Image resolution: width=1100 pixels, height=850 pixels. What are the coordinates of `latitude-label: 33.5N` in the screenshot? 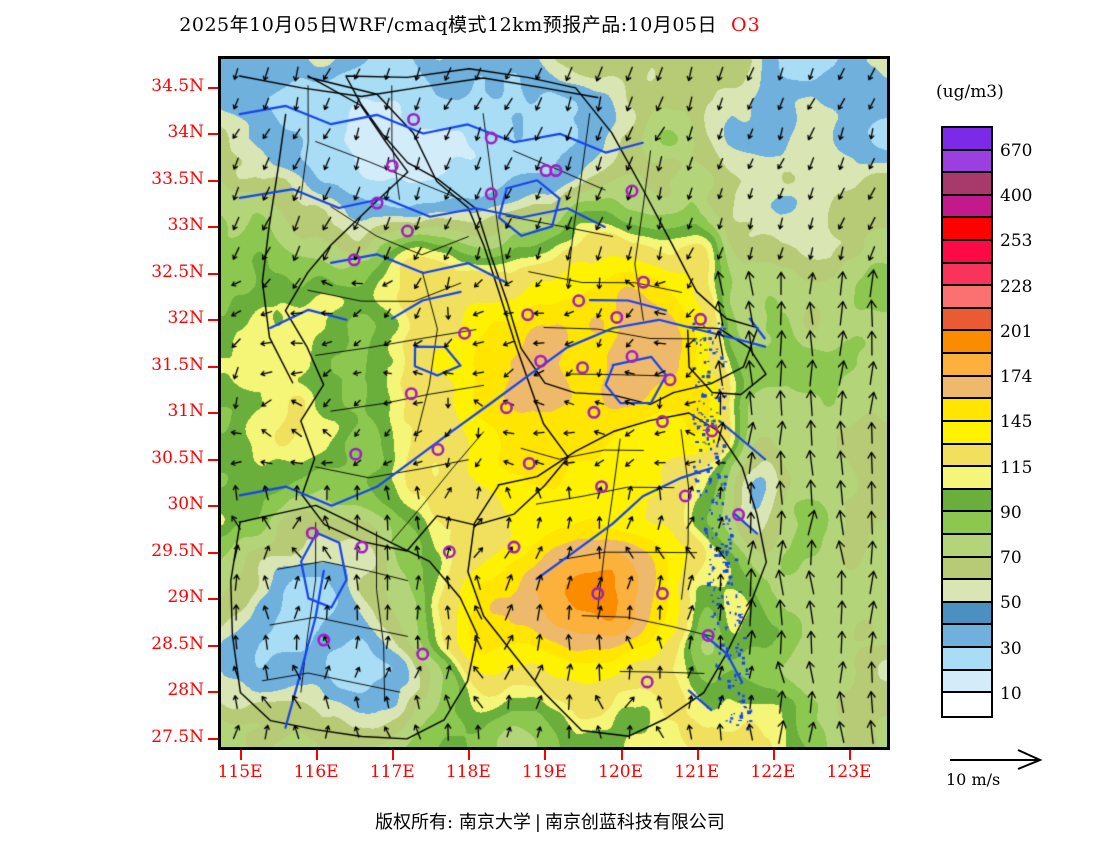 It's located at (177, 178).